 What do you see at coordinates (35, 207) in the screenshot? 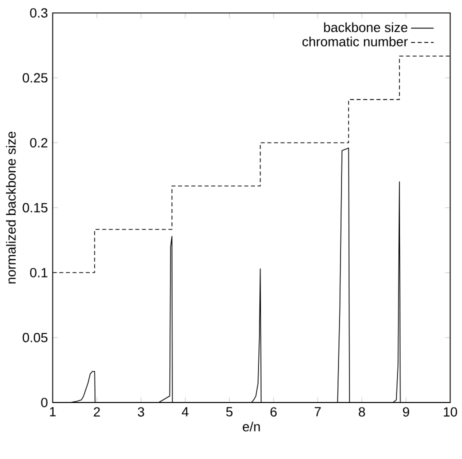
I see `y-tick-label: 0.15` at bounding box center [35, 207].